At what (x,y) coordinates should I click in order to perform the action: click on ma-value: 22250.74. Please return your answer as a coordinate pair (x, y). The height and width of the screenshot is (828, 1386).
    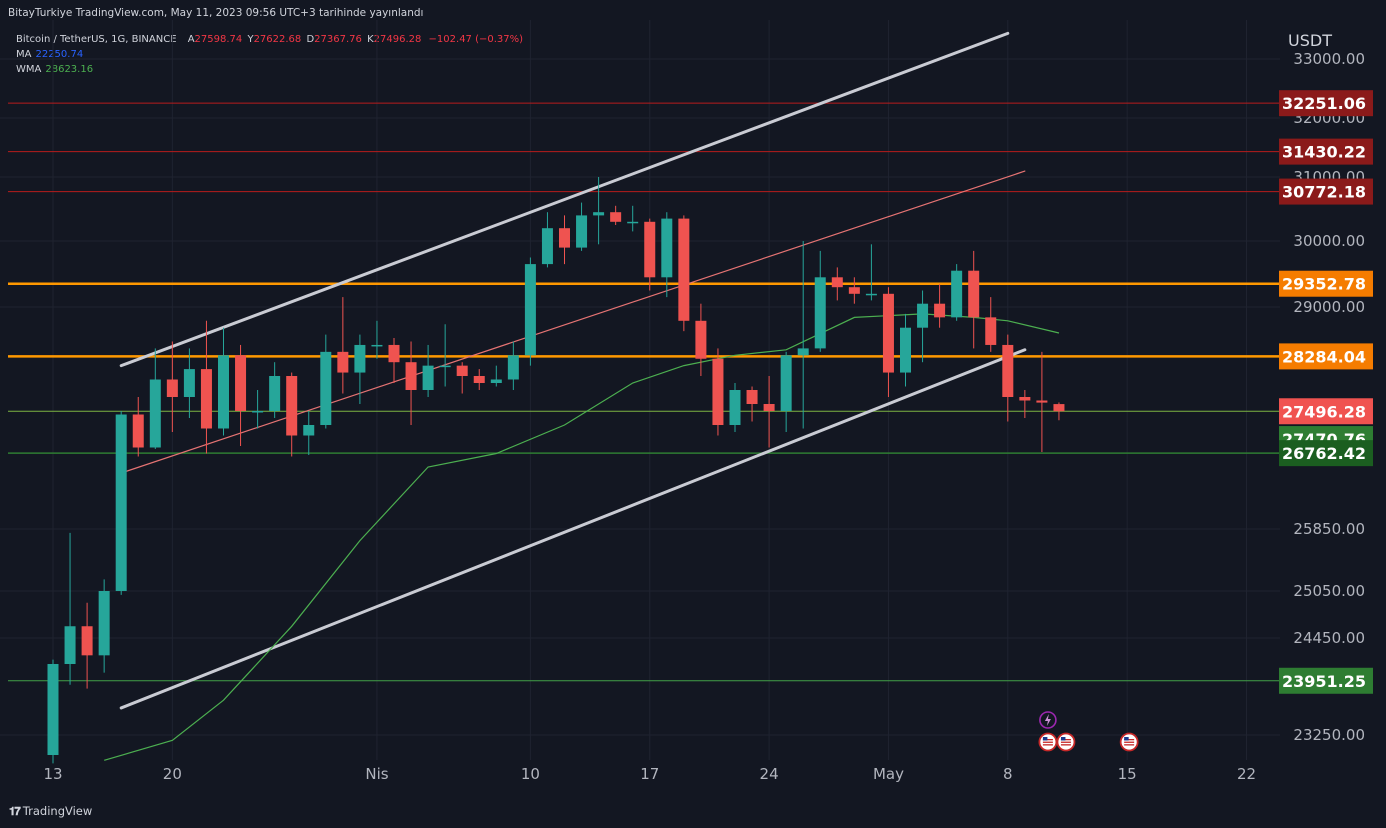
    Looking at the image, I should click on (59, 54).